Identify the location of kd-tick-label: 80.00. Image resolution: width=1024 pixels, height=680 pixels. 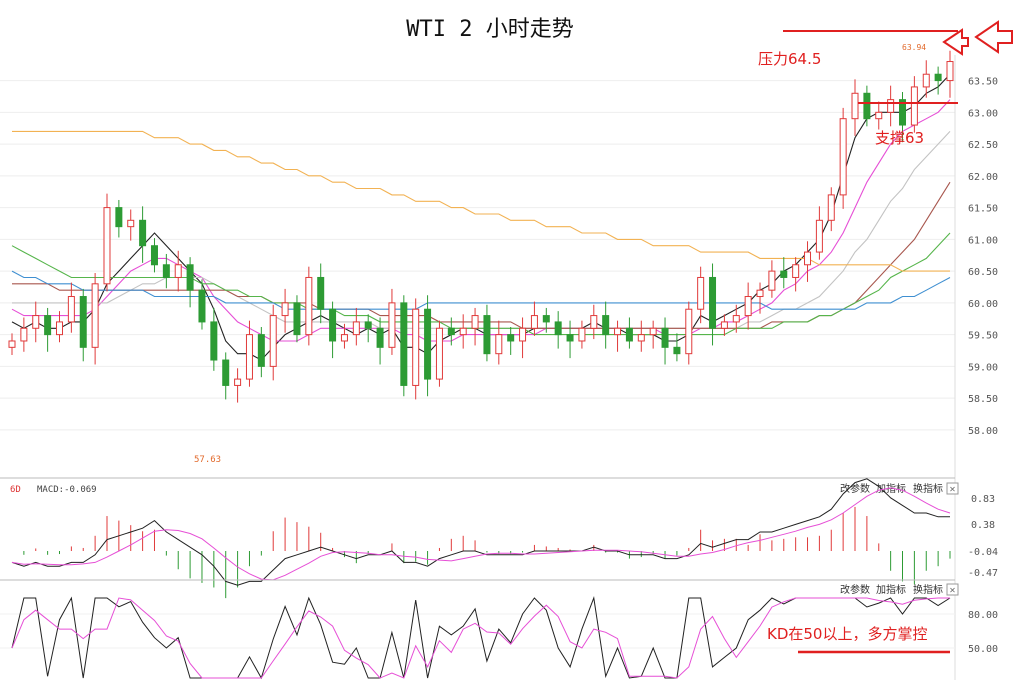
(983, 615).